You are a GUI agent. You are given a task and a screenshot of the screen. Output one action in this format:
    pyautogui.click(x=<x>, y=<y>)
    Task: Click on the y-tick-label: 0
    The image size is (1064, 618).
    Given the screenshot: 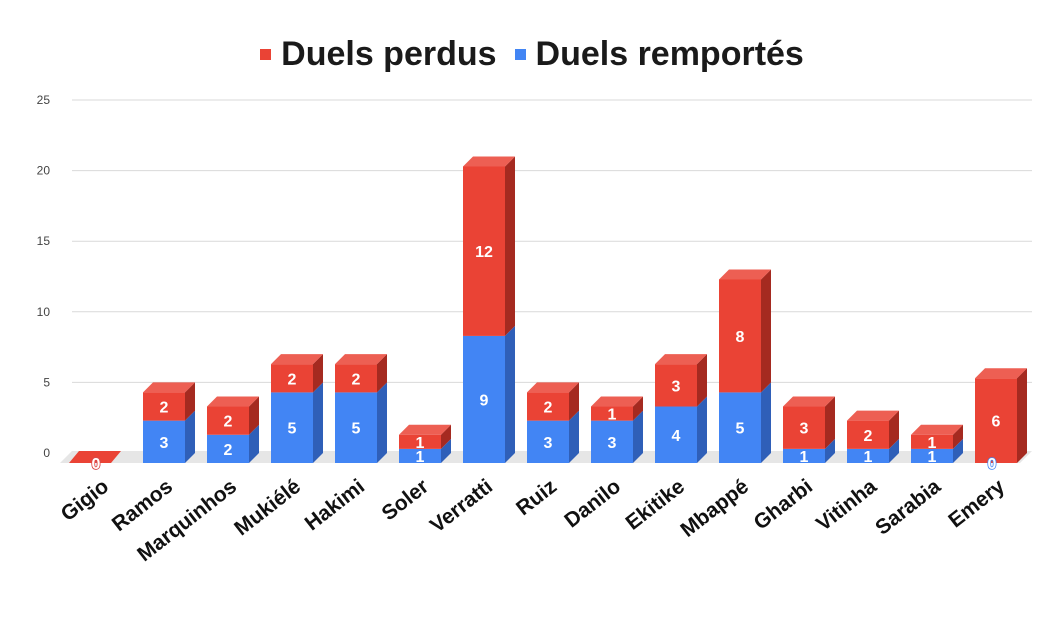 What is the action you would take?
    pyautogui.click(x=46, y=453)
    